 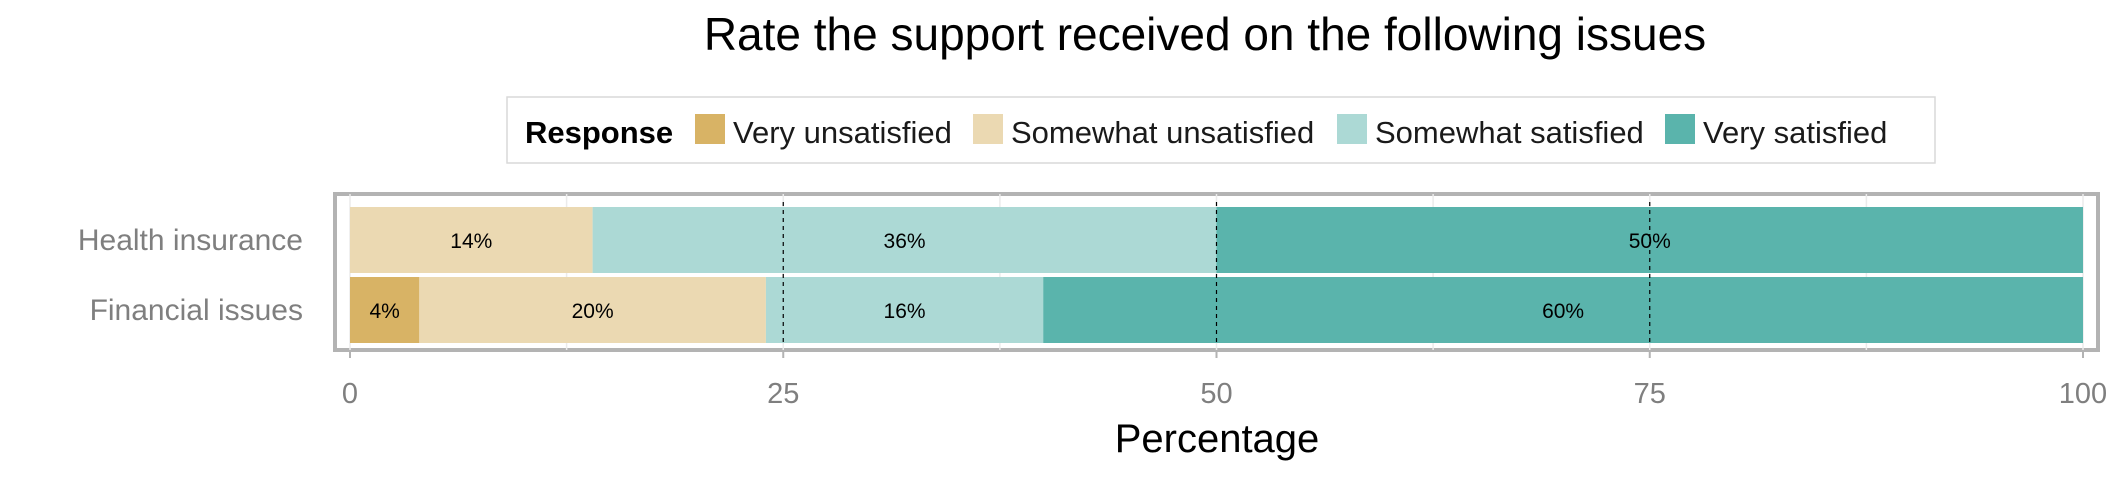 I want to click on legend-item-label: Very satisfied, so click(x=1795, y=132).